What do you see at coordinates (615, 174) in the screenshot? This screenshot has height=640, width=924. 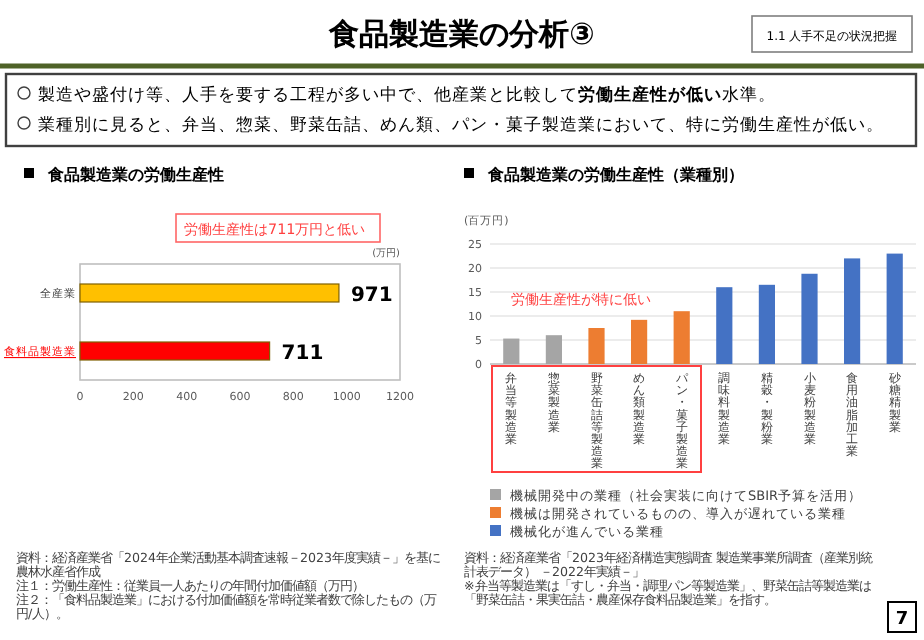 I see `chart-title: 食品製造業の労働生産性（業種別）` at bounding box center [615, 174].